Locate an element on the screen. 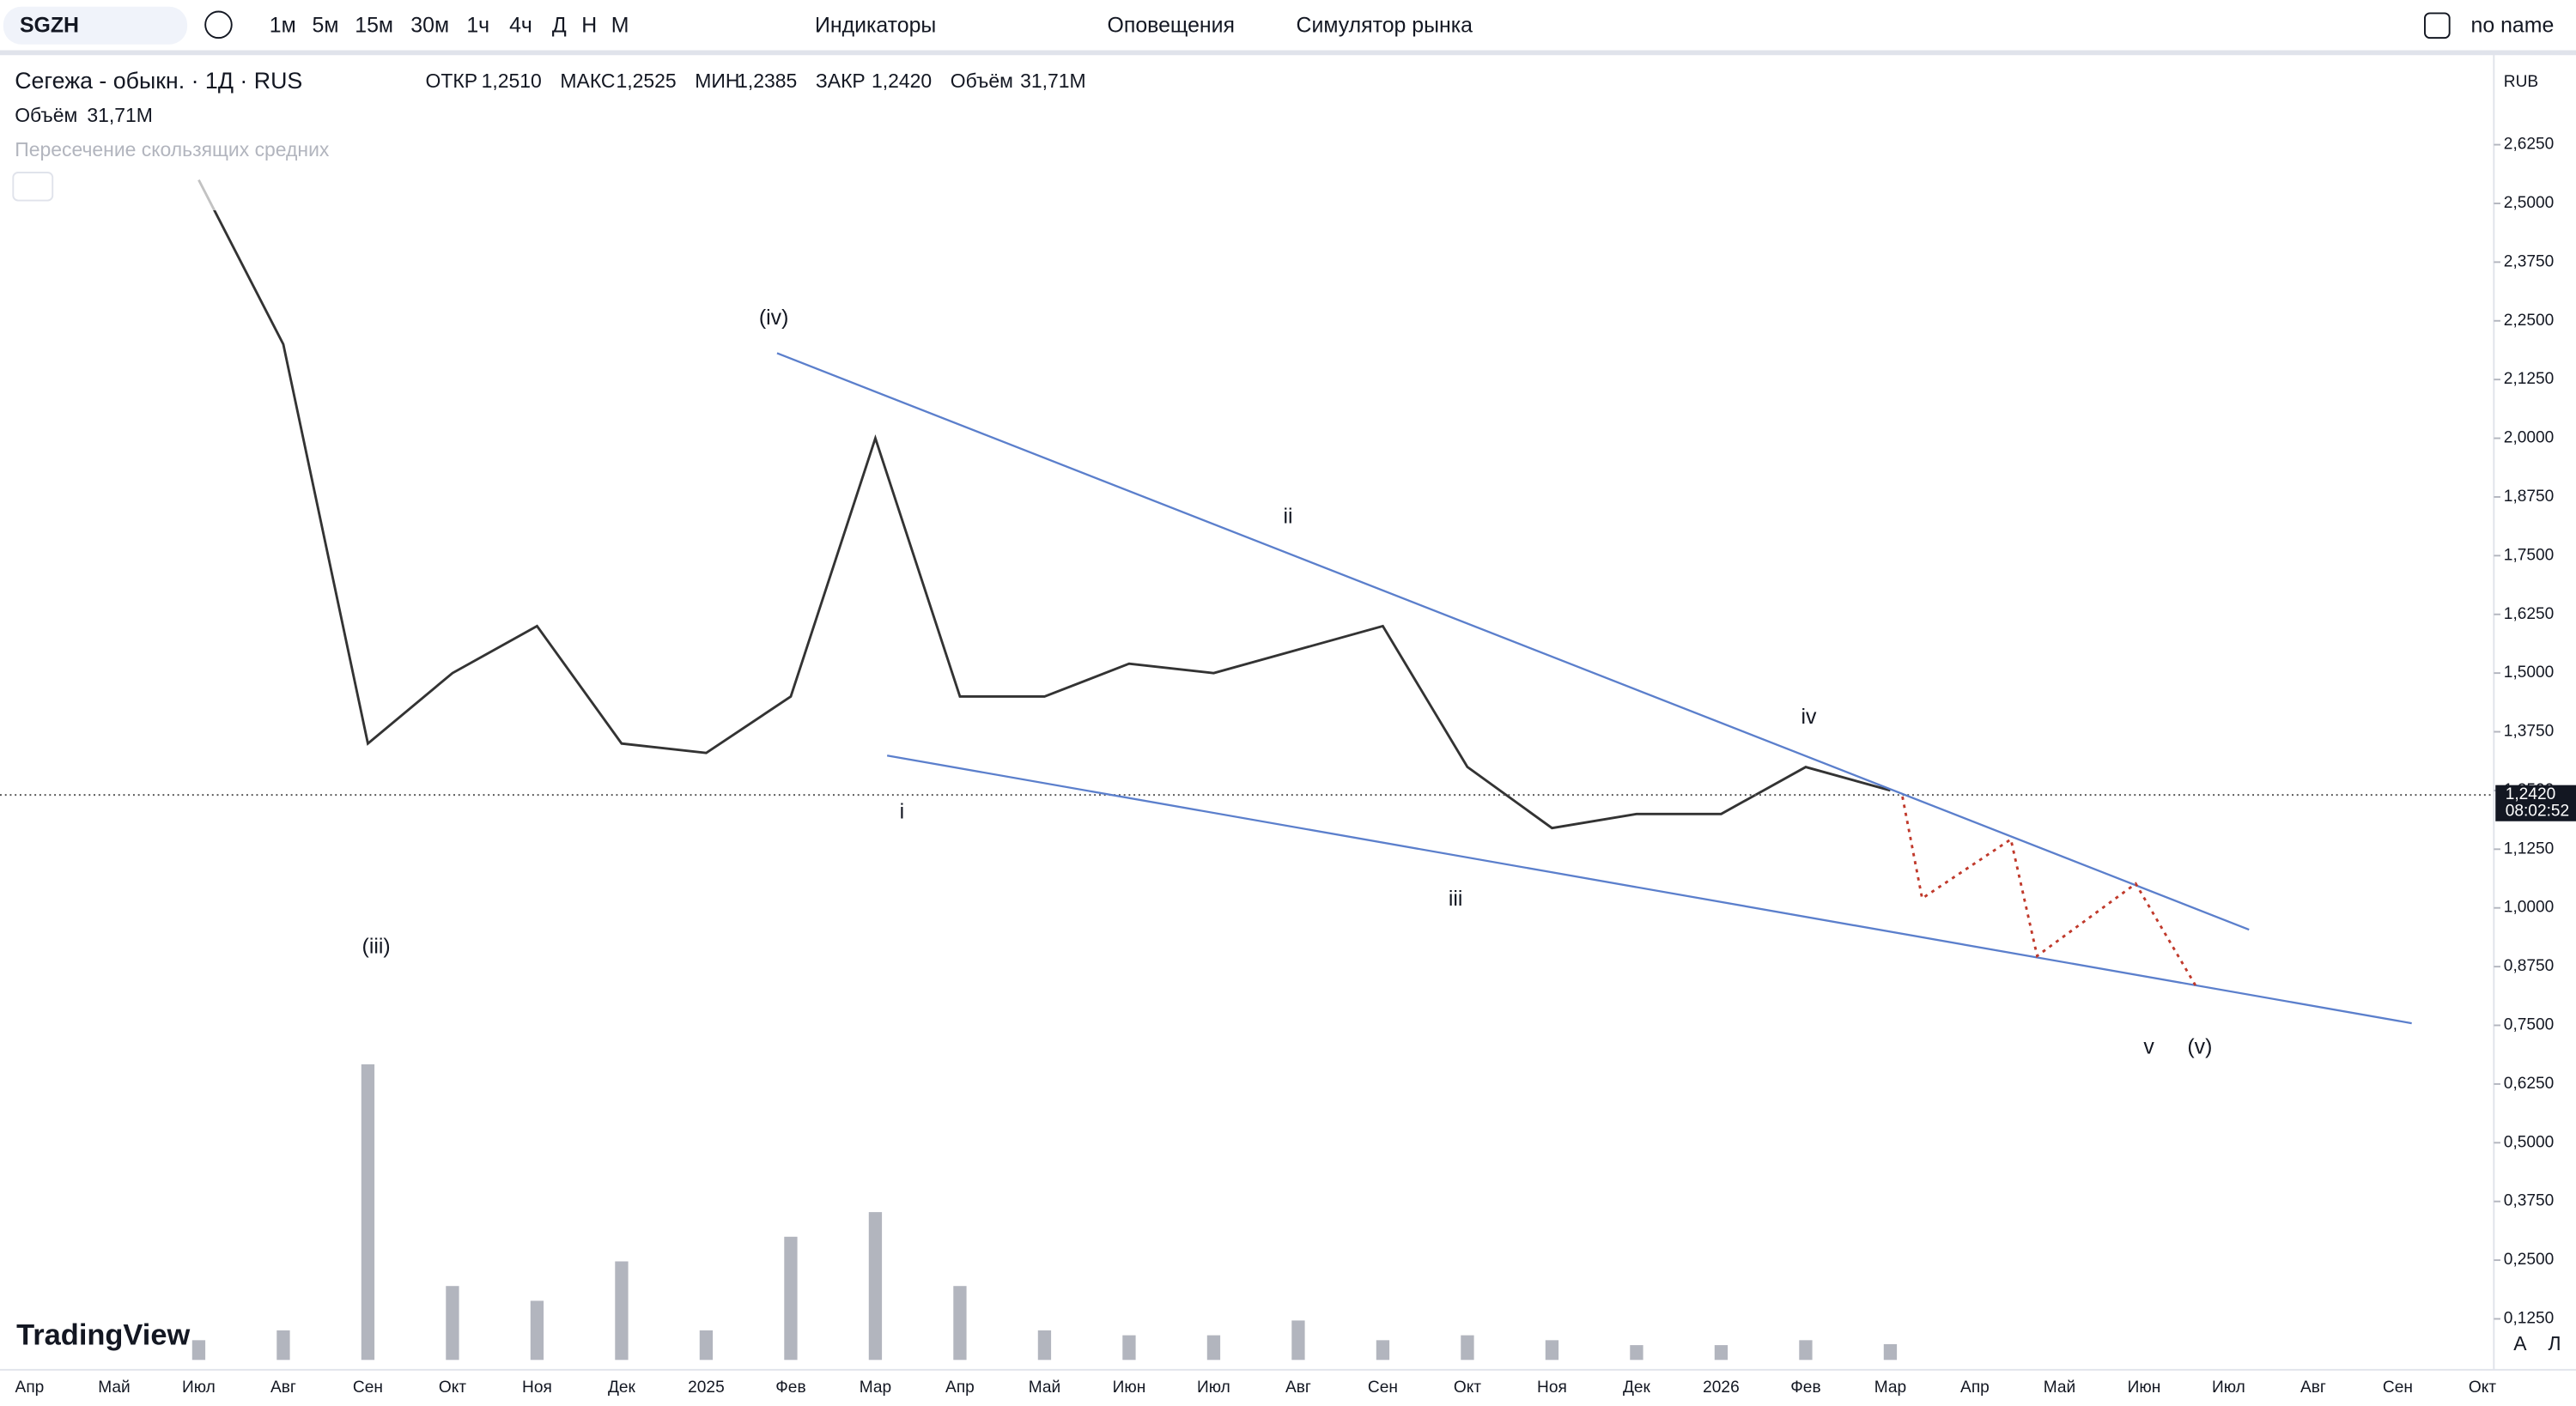 This screenshot has height=1406, width=2576. x-tick-label: 2026 is located at coordinates (1722, 1388).